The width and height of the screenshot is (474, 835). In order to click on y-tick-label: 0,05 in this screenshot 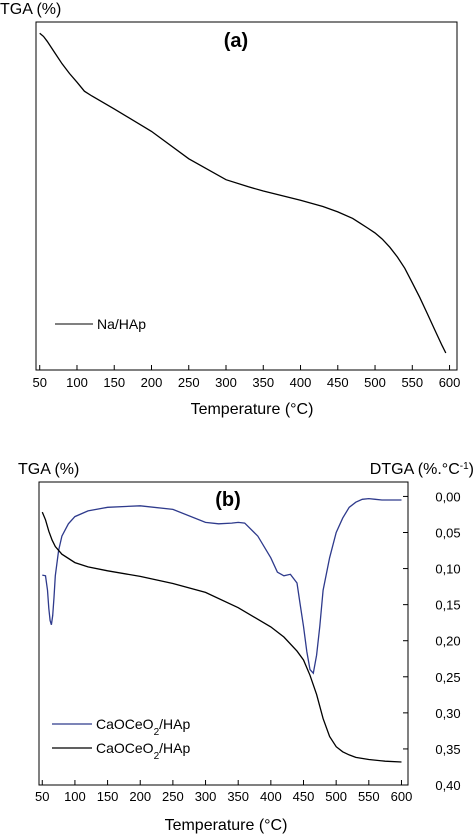, I will do `click(447, 533)`.